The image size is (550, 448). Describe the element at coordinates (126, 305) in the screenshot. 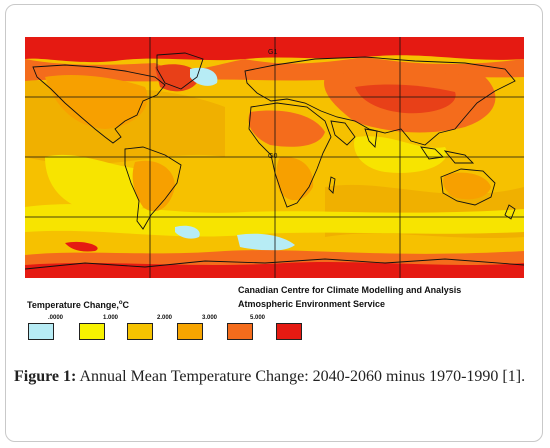

I see `legend-unit: C` at that location.